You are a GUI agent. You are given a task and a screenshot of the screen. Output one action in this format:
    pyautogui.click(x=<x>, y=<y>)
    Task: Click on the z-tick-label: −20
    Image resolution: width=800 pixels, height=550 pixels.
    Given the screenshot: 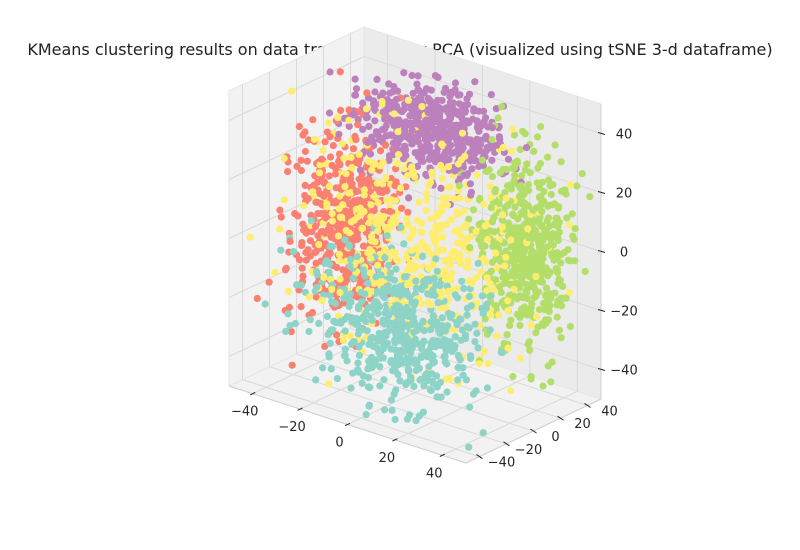 What is the action you would take?
    pyautogui.click(x=623, y=312)
    